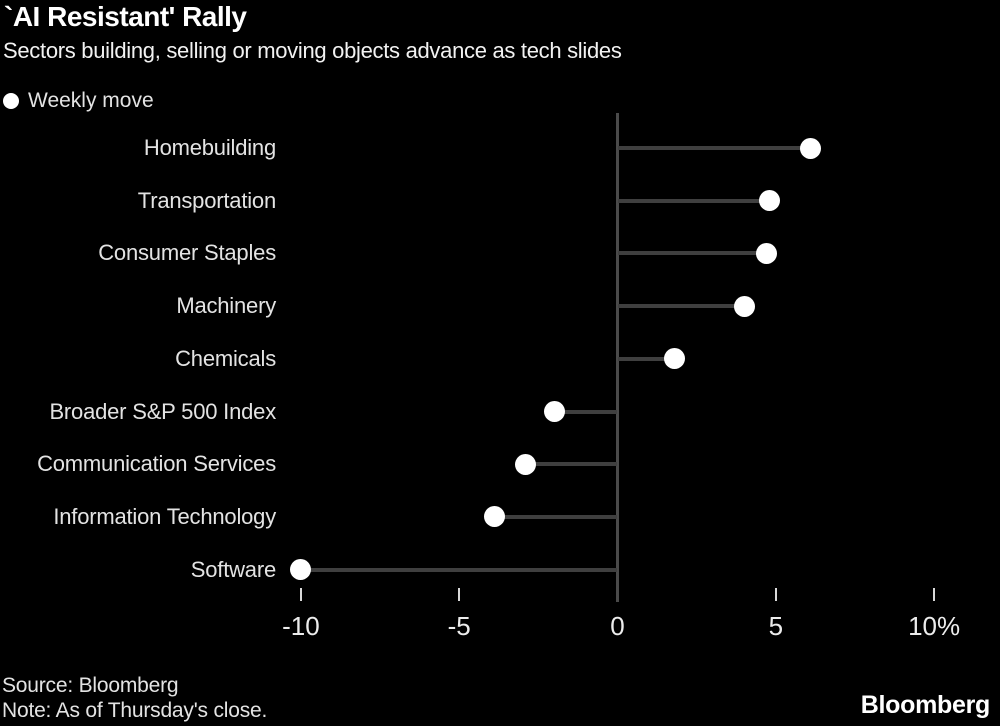 This screenshot has width=1000, height=726. I want to click on footnote: Note: As of Thursday's close., so click(135, 710).